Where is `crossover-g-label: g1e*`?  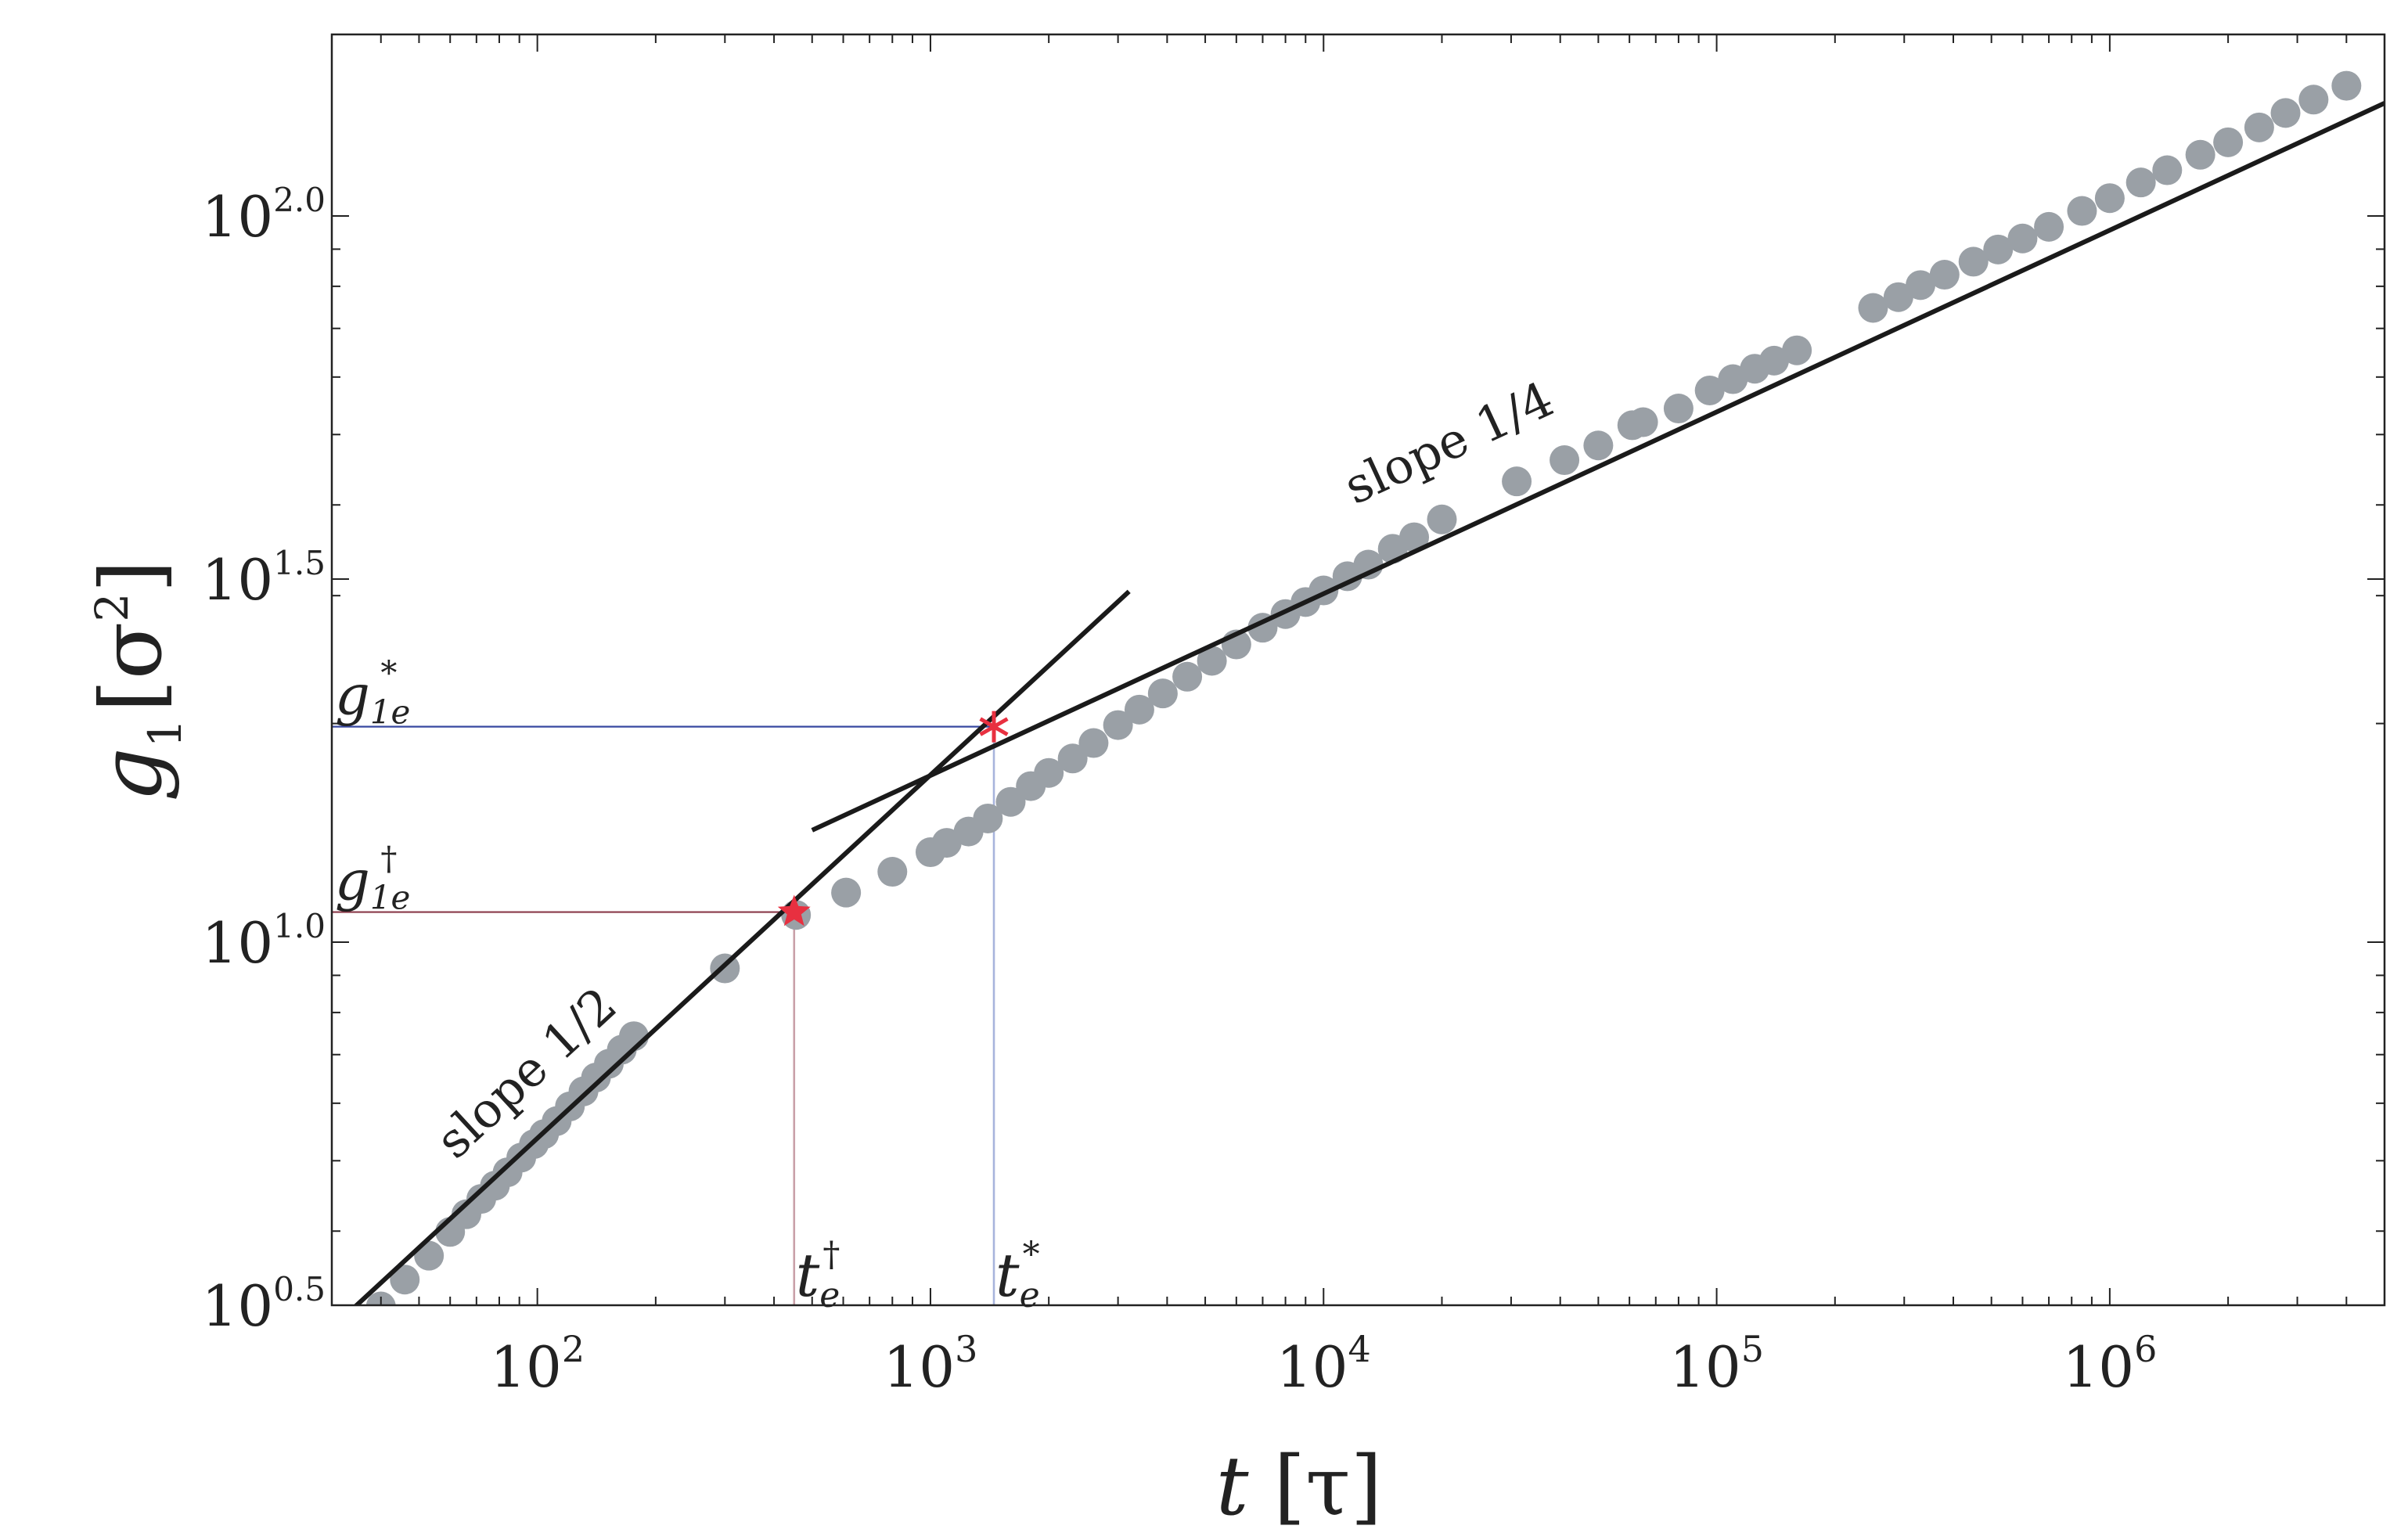
crossover-g-label: g1e* is located at coordinates (372, 693).